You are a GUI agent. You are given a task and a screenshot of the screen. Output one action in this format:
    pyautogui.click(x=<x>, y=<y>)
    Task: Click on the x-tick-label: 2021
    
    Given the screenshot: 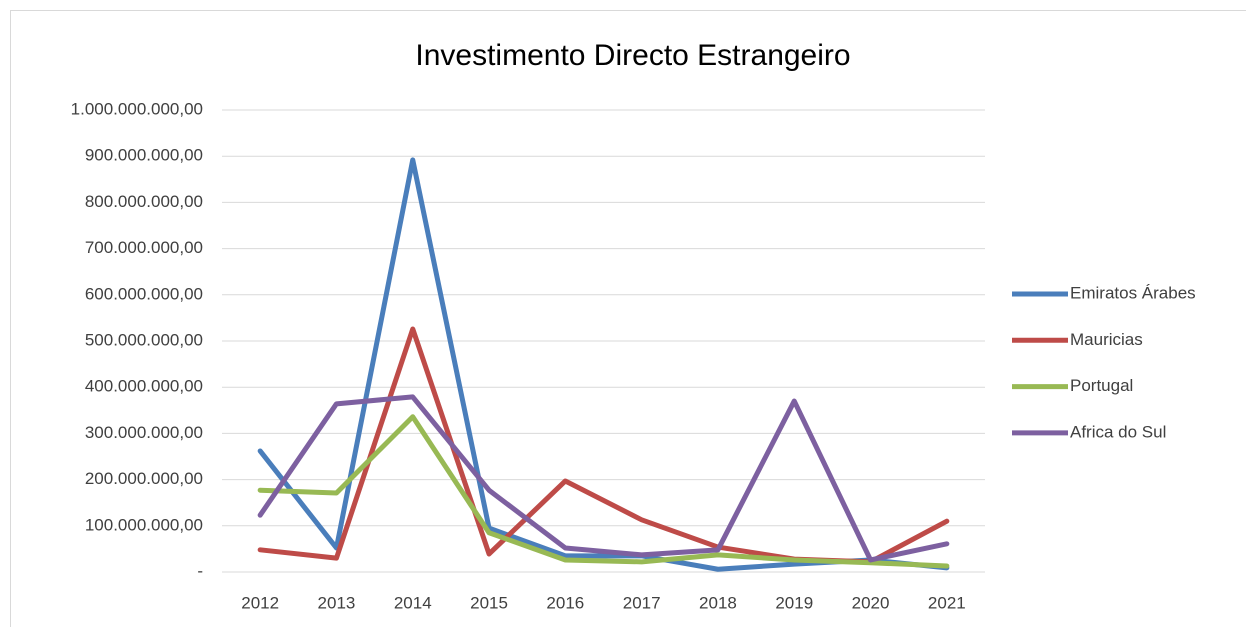 What is the action you would take?
    pyautogui.click(x=947, y=602)
    